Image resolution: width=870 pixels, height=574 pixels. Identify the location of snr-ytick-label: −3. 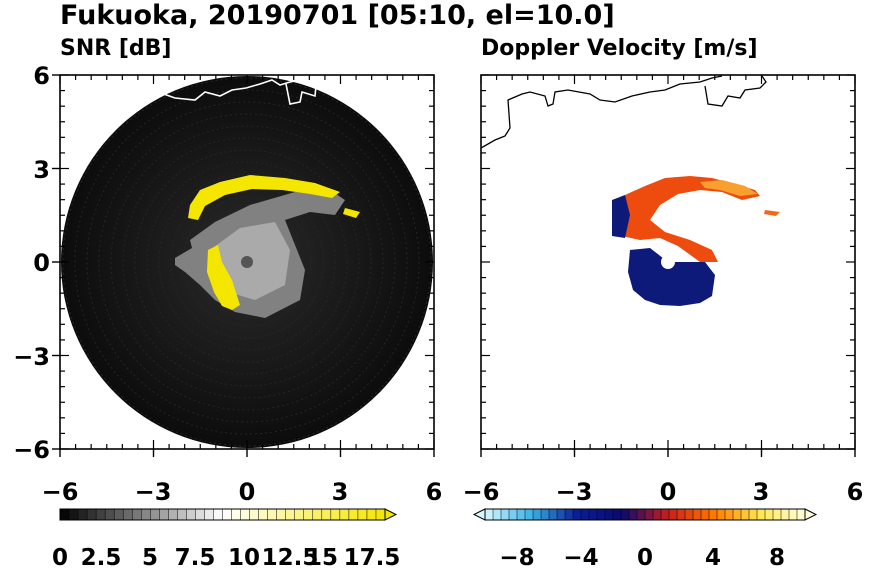
(31, 357).